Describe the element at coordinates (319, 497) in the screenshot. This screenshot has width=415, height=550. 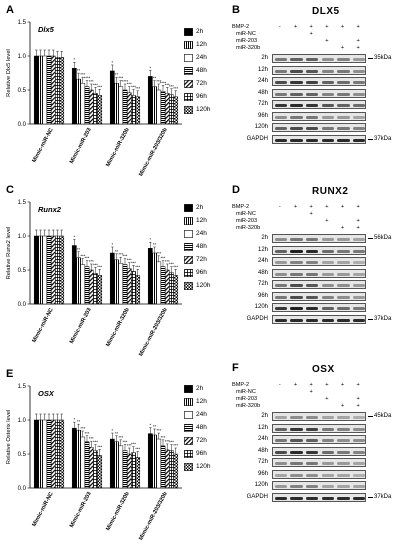
I see `blot-strip-GAPDH` at that location.